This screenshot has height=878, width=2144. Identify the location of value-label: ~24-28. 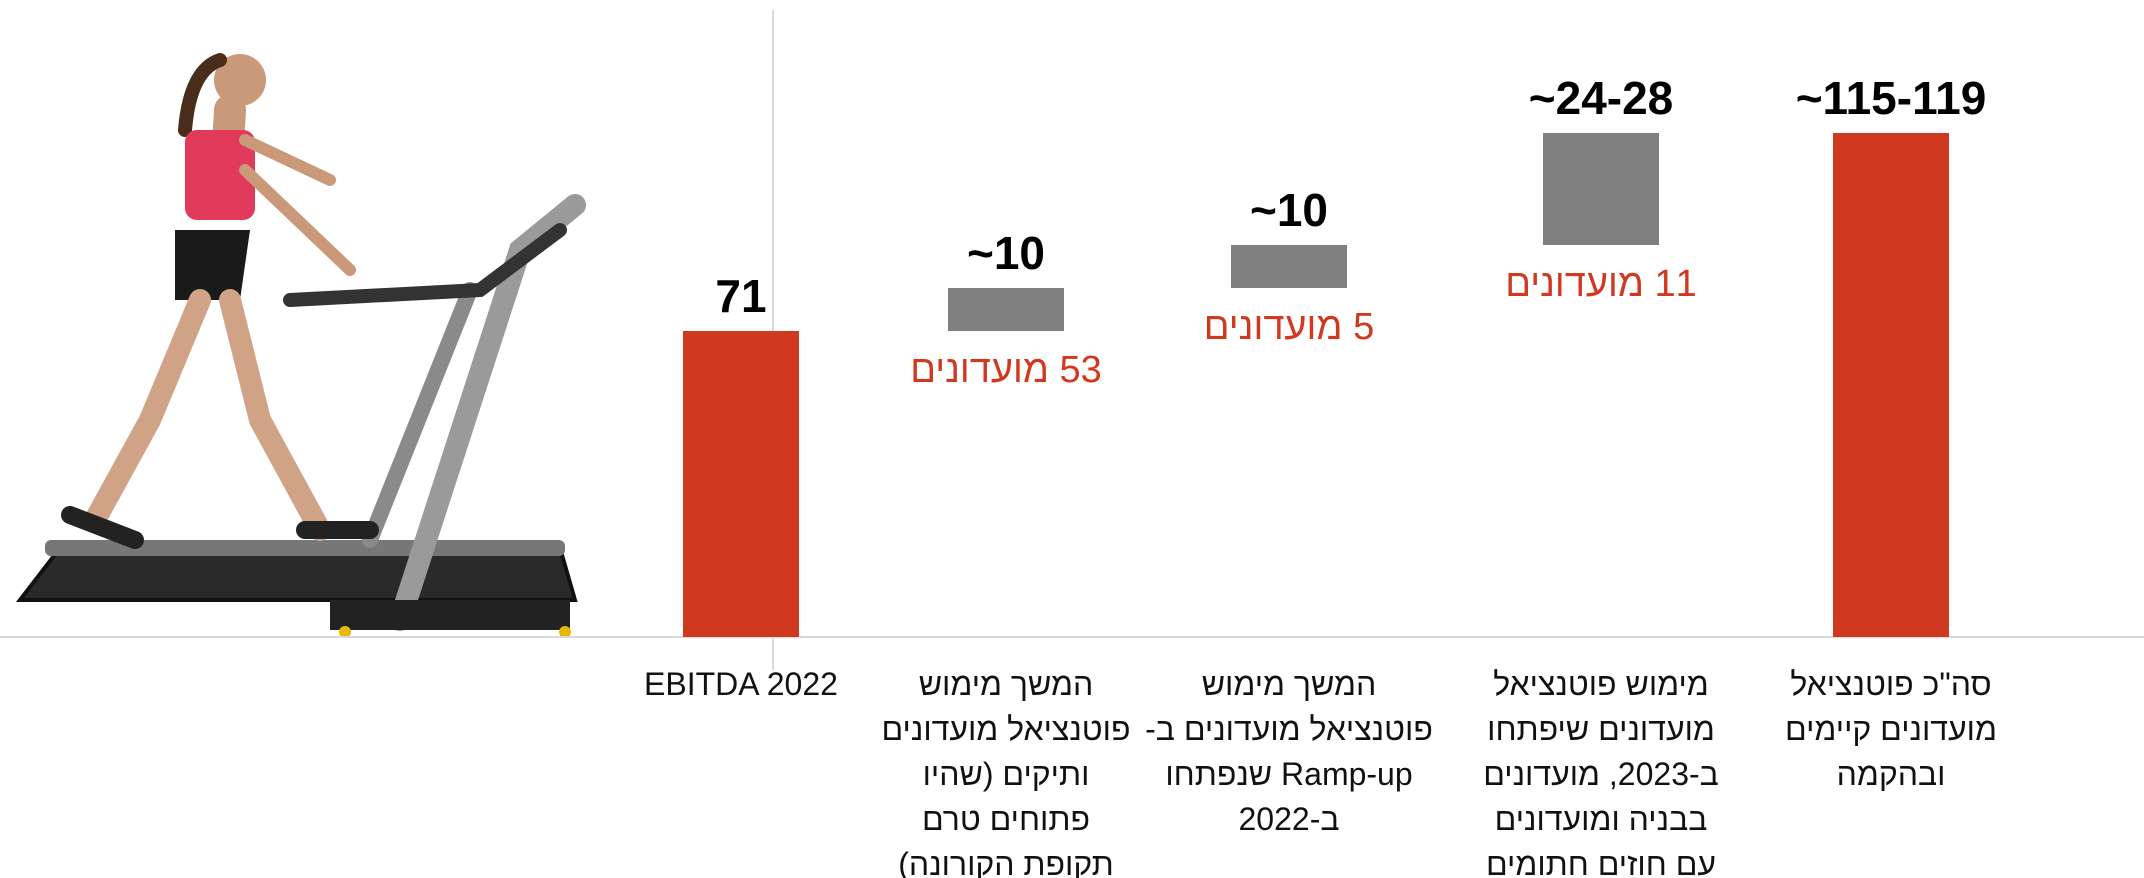
(1601, 97).